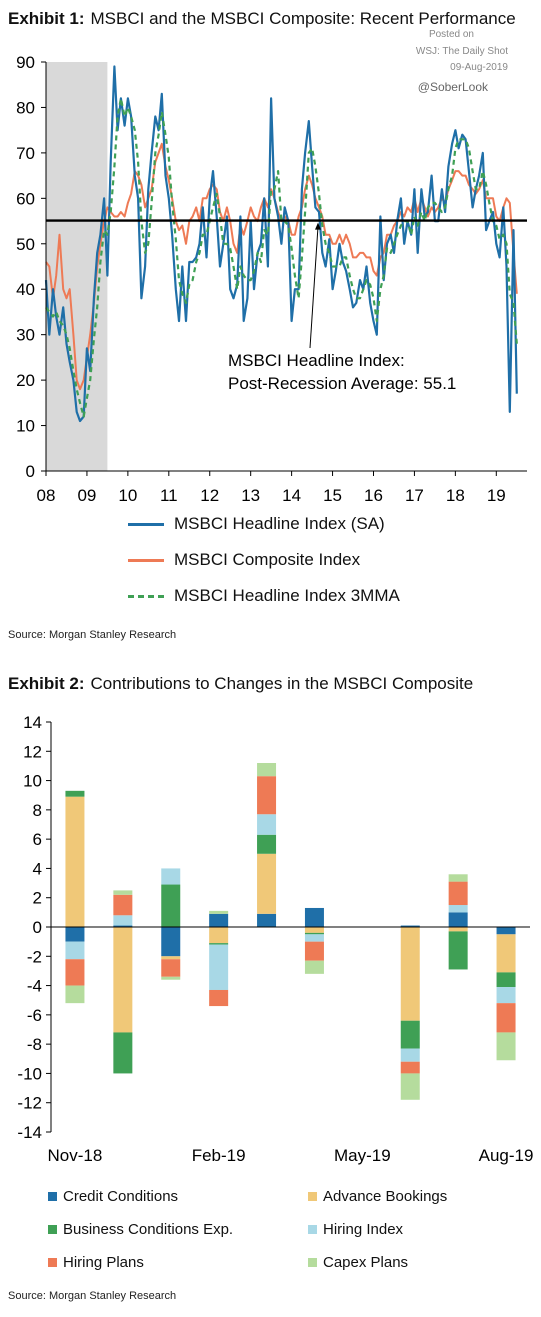  What do you see at coordinates (86, 495) in the screenshot?
I see `x-tick-label: 09` at bounding box center [86, 495].